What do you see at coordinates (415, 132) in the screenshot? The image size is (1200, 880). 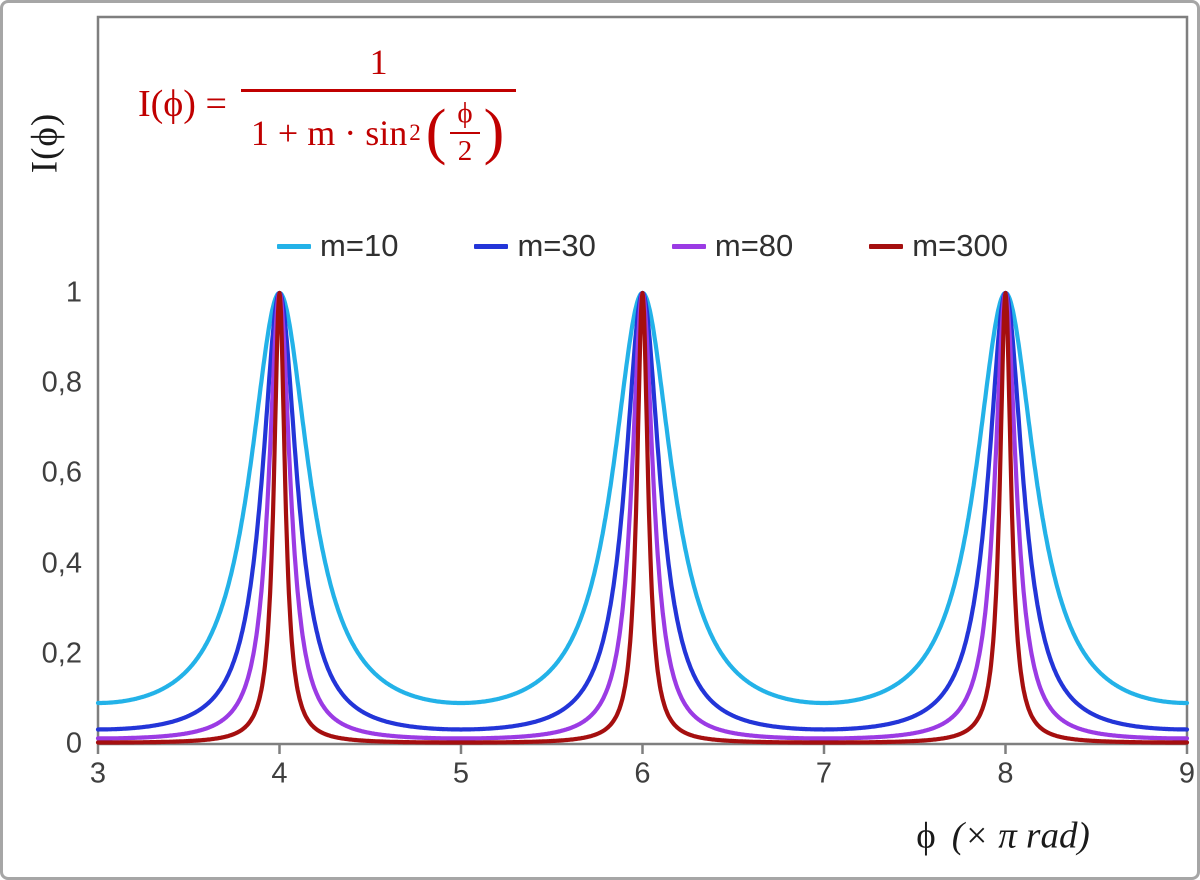 I see `formula-exponent: 2` at bounding box center [415, 132].